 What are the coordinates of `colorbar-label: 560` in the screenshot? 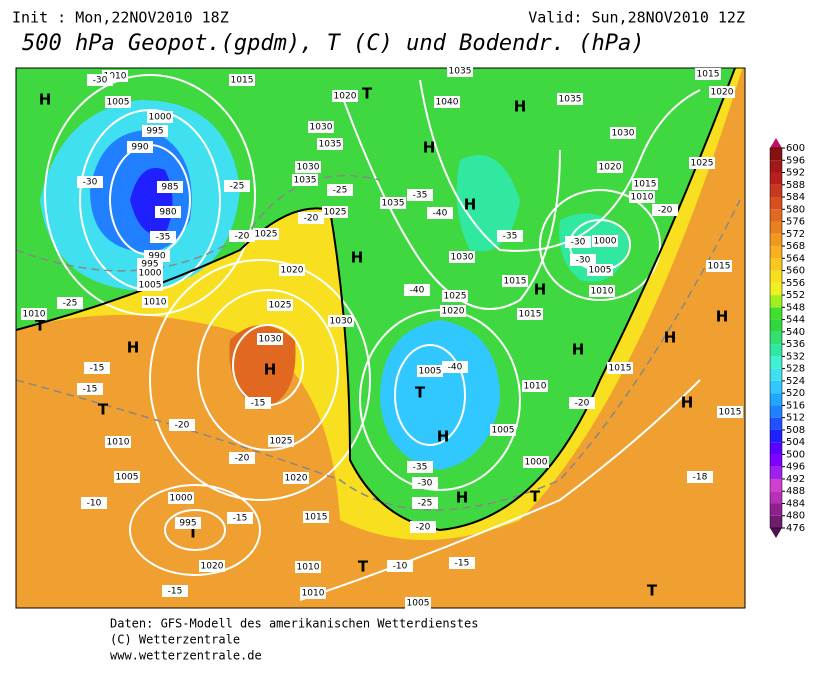 It's located at (795, 271).